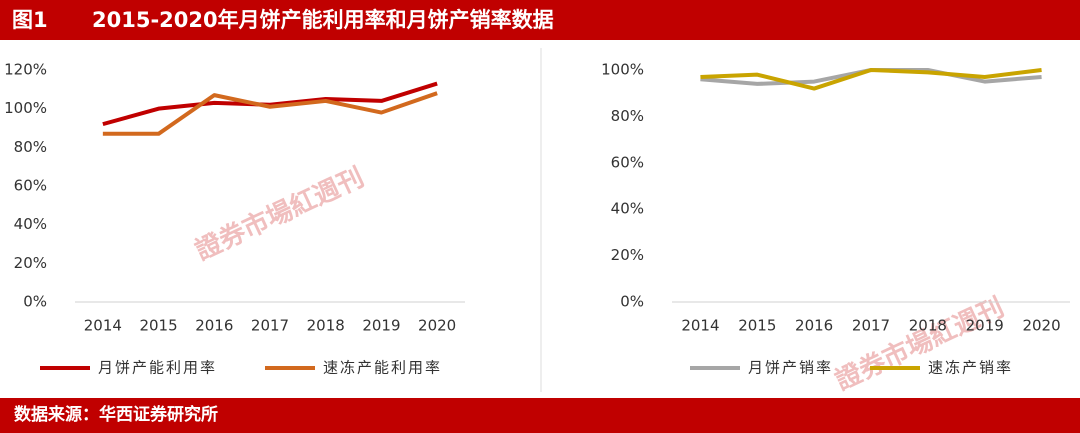 The height and width of the screenshot is (433, 1080). Describe the element at coordinates (970, 368) in the screenshot. I see `legend-label: 速冻产销率` at that location.